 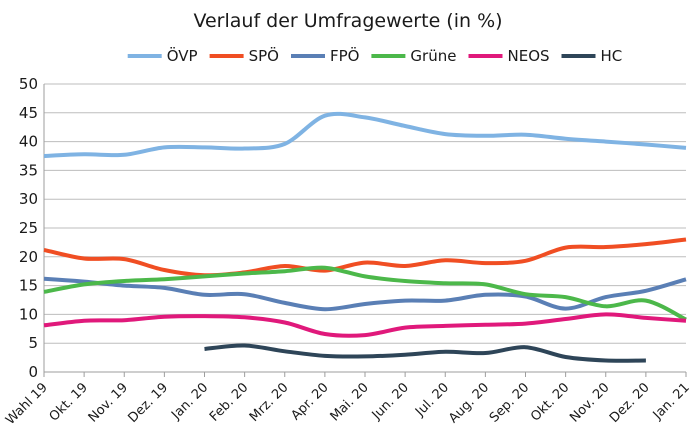 What do you see at coordinates (33, 343) in the screenshot?
I see `y-tick-label: 5` at bounding box center [33, 343].